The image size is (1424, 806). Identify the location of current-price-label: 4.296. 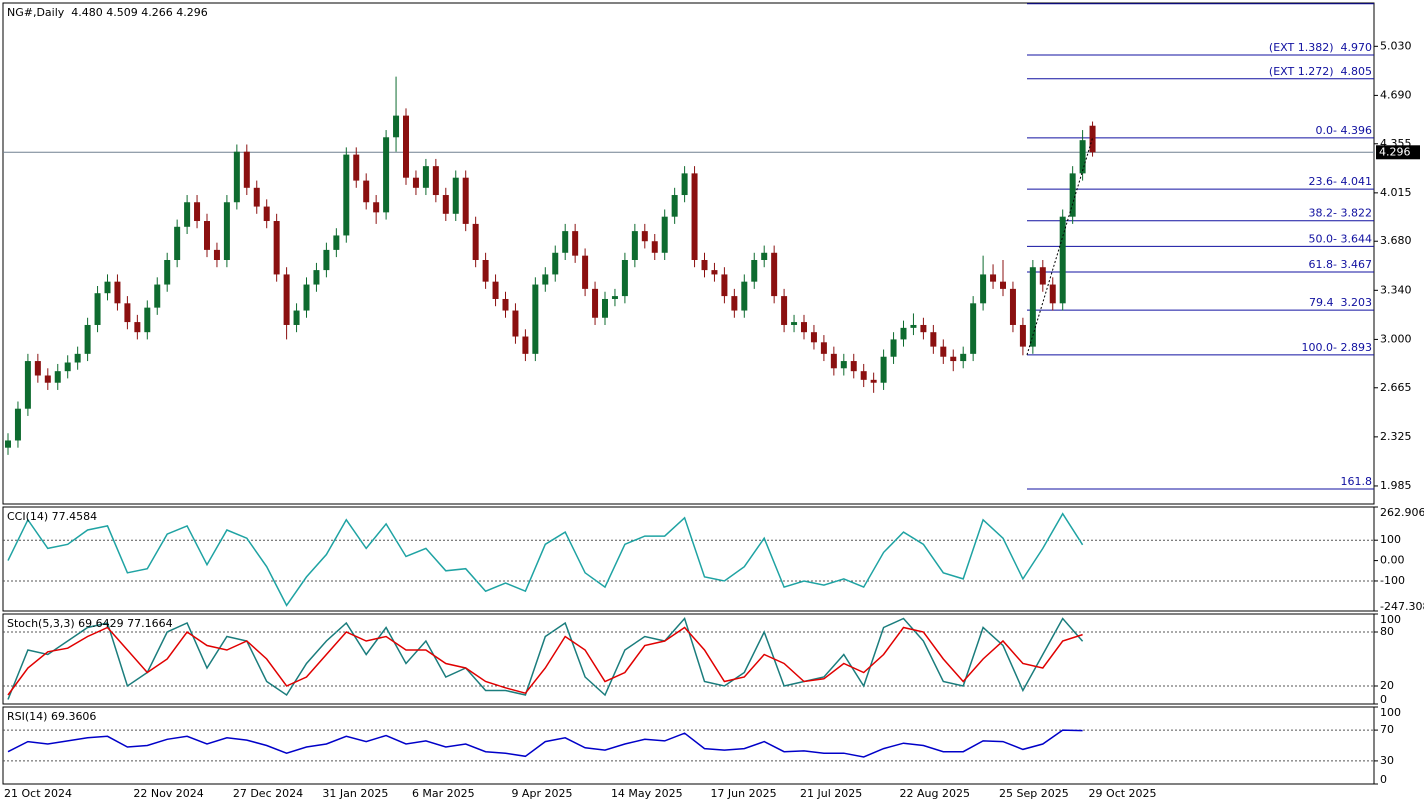
(1395, 151).